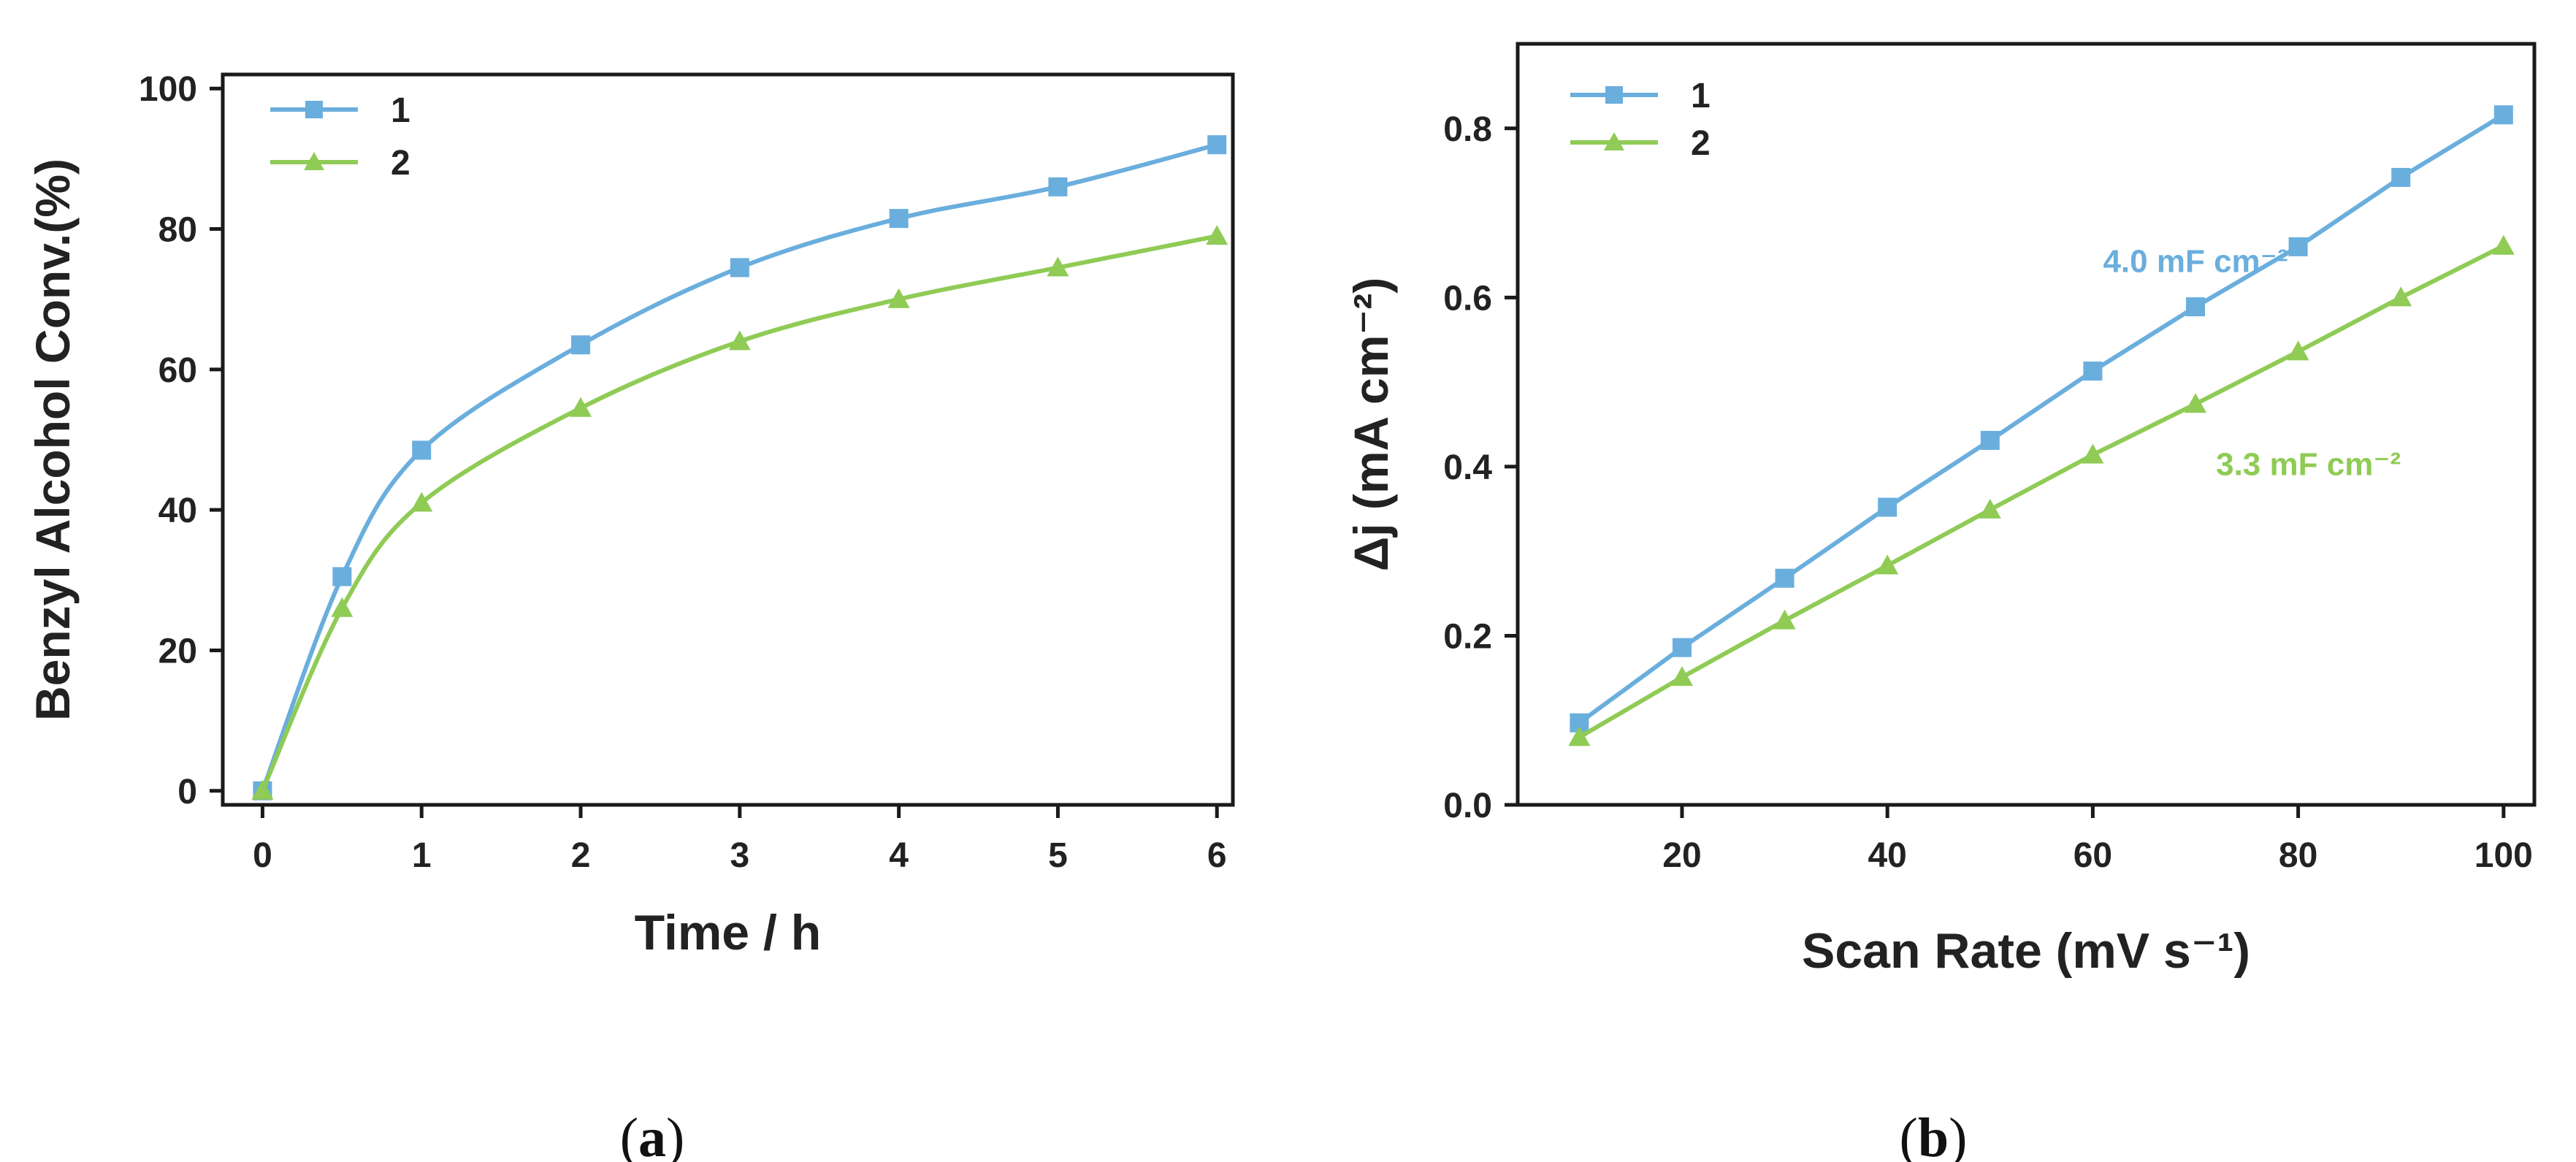  I want to click on annotation-capacitance-2: 3.3 mF cm⁻², so click(2308, 464).